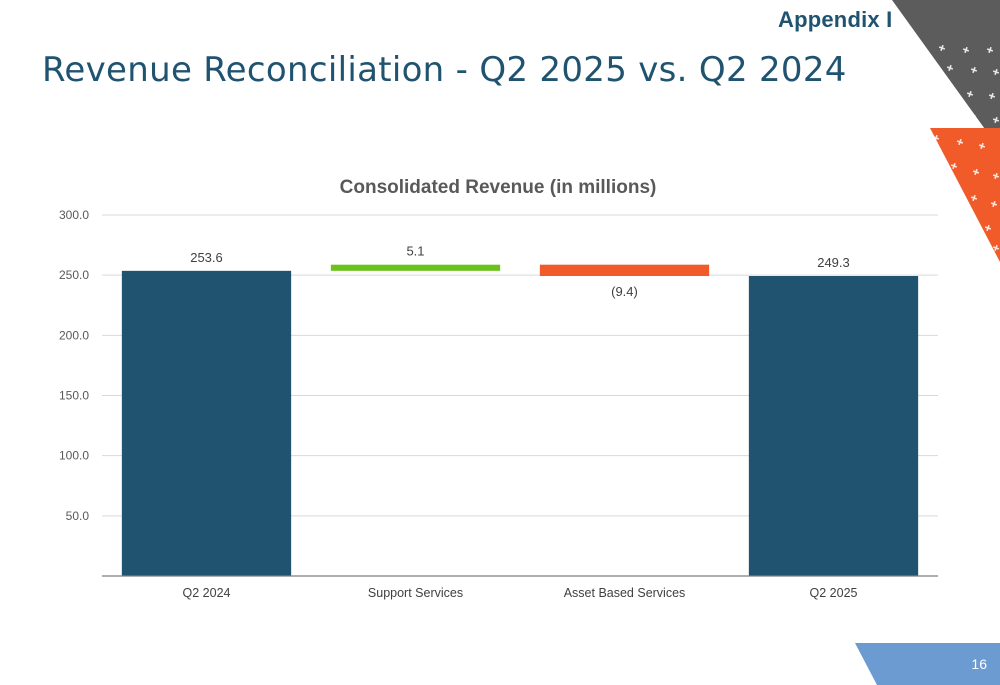 This screenshot has width=1000, height=685. Describe the element at coordinates (74, 275) in the screenshot. I see `y-tick-label: 250.0` at that location.